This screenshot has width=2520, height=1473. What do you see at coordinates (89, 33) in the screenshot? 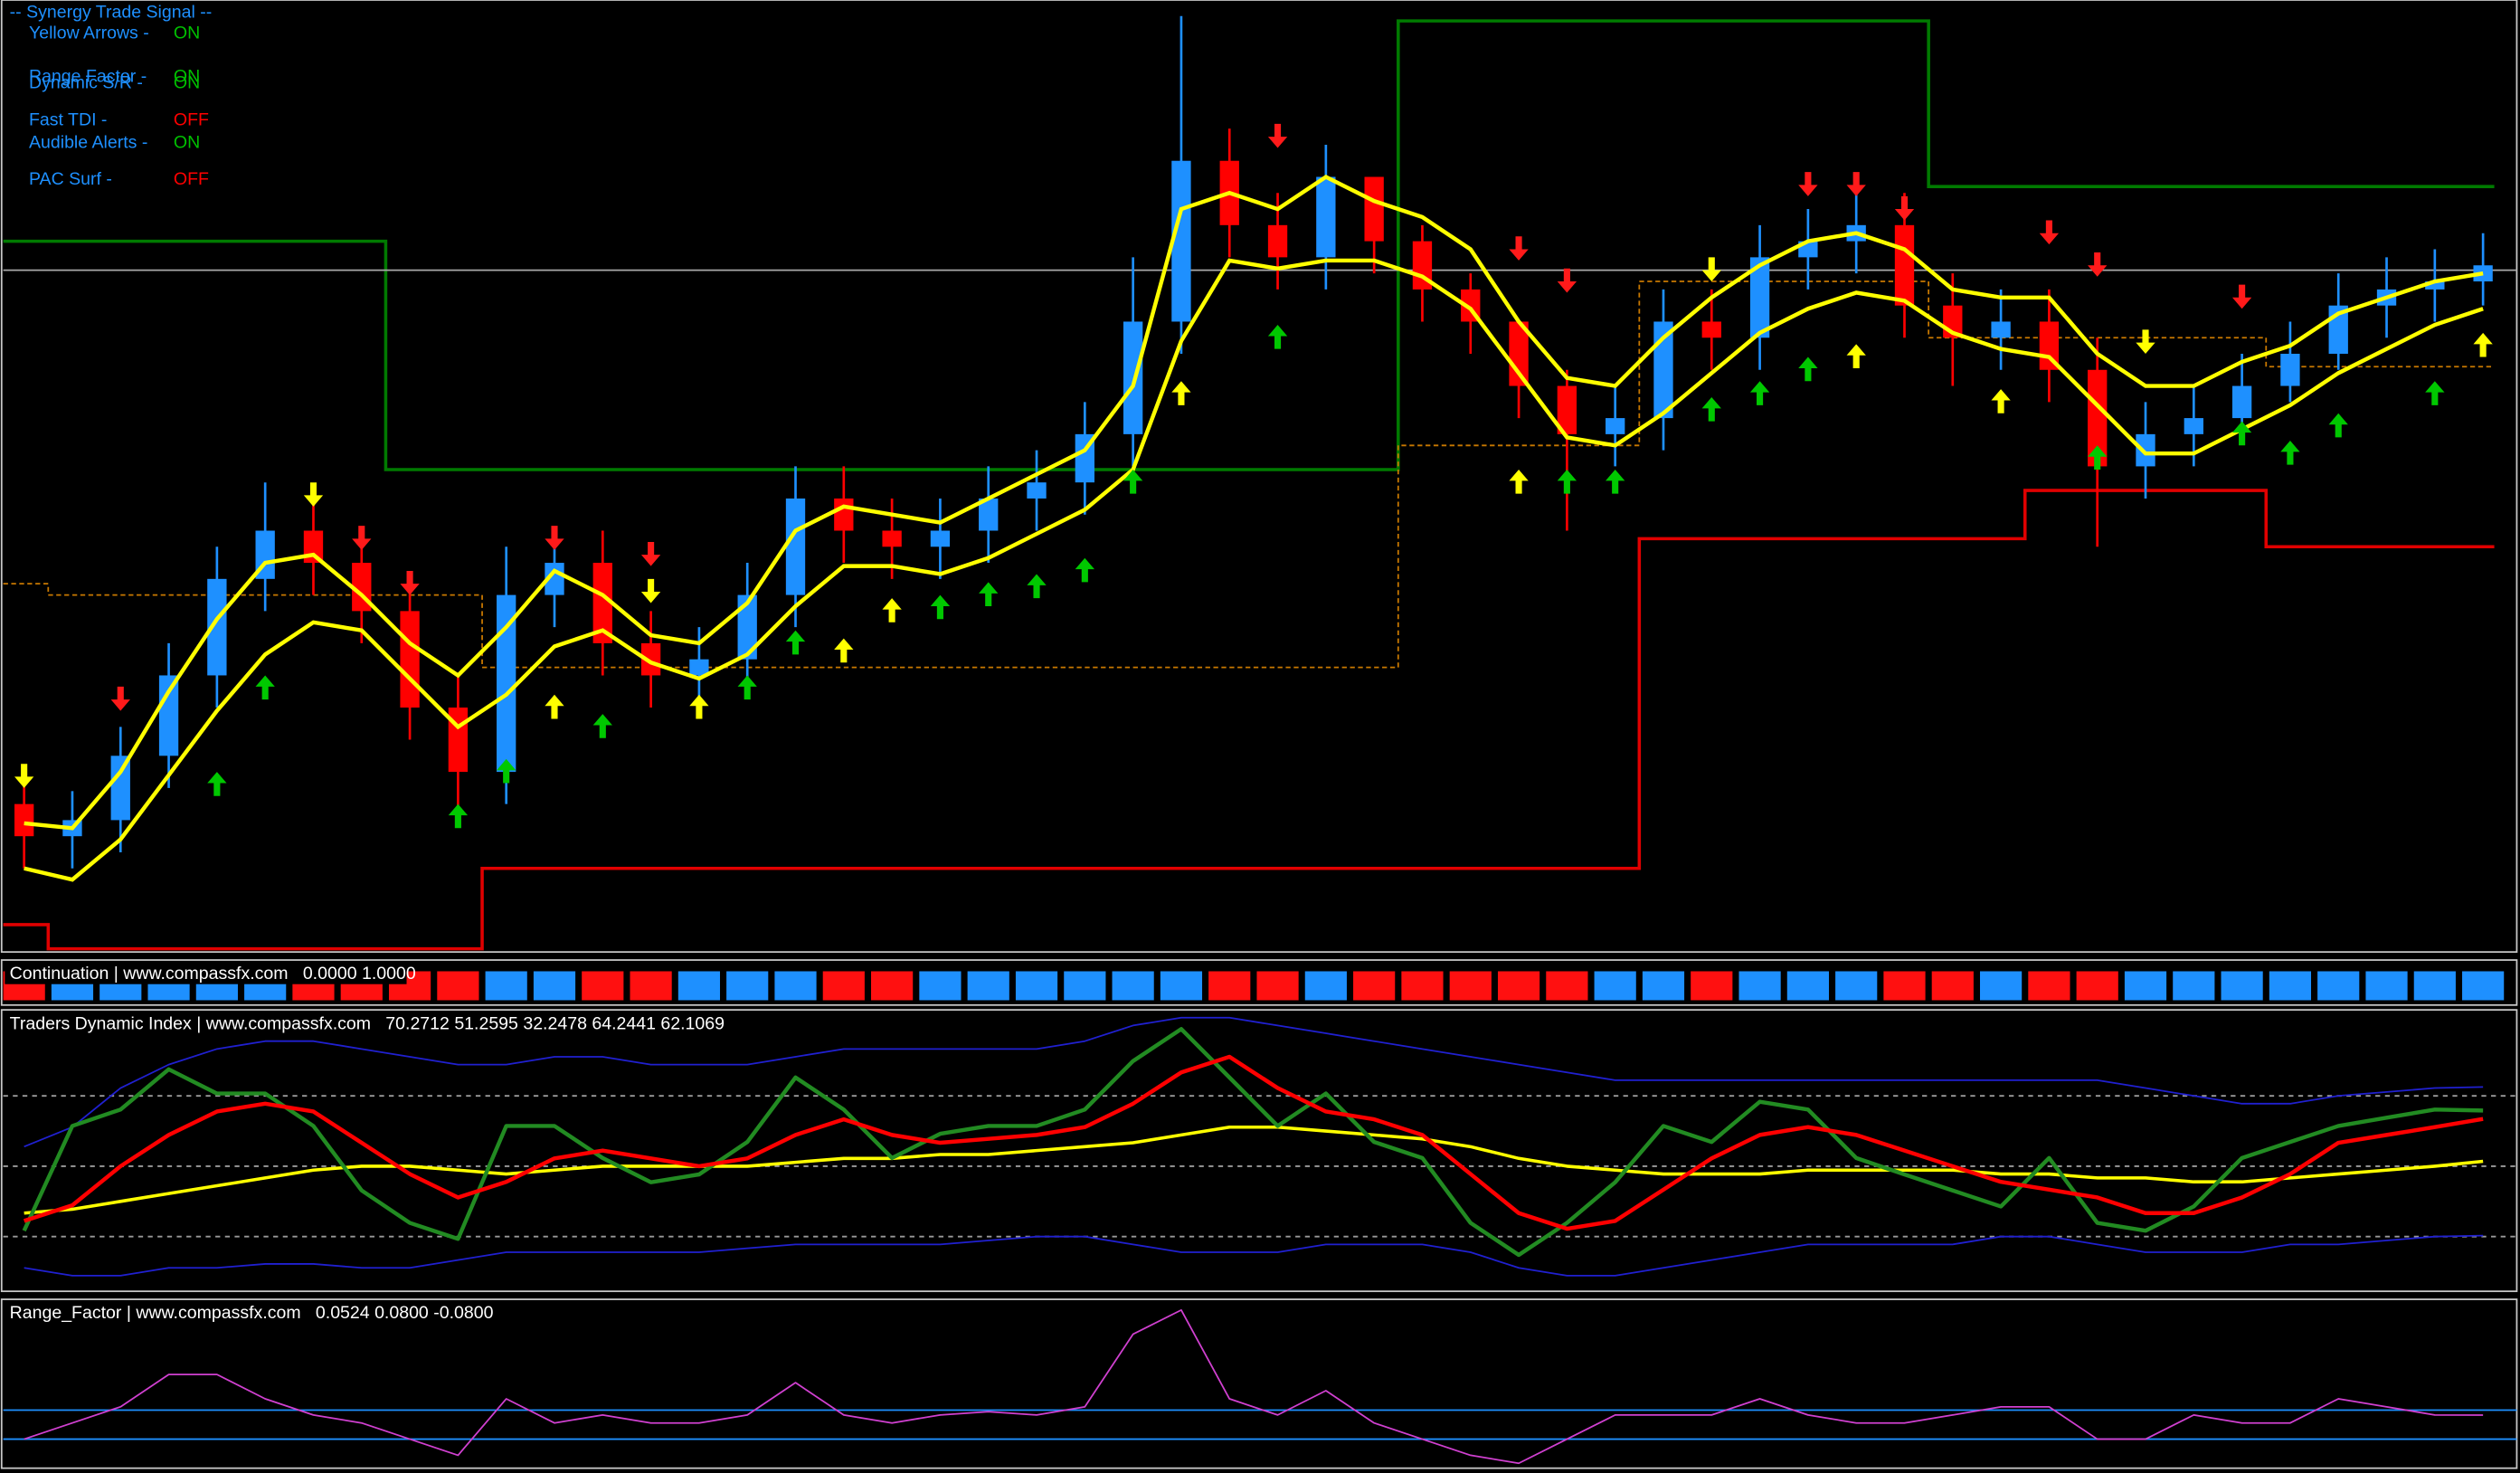
I see `legend-label: Yellow Arrows -` at bounding box center [89, 33].